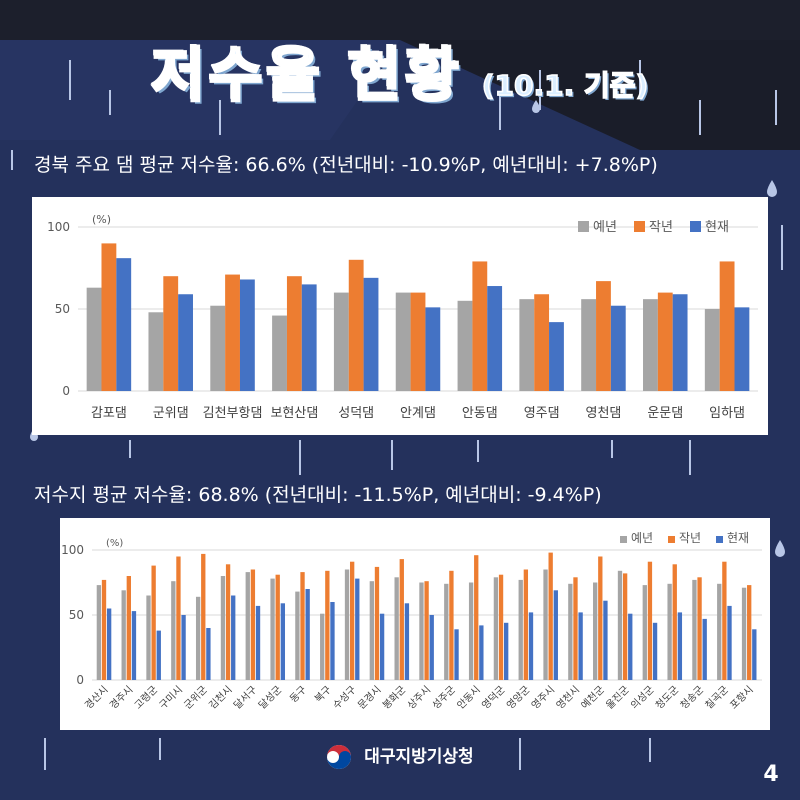 The image size is (800, 800). I want to click on category-label: 김천시, so click(221, 698).